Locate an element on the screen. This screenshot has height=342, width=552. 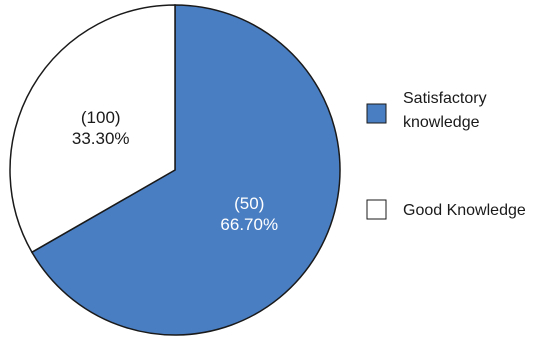
legend-label: Satisfactory is located at coordinates (445, 98).